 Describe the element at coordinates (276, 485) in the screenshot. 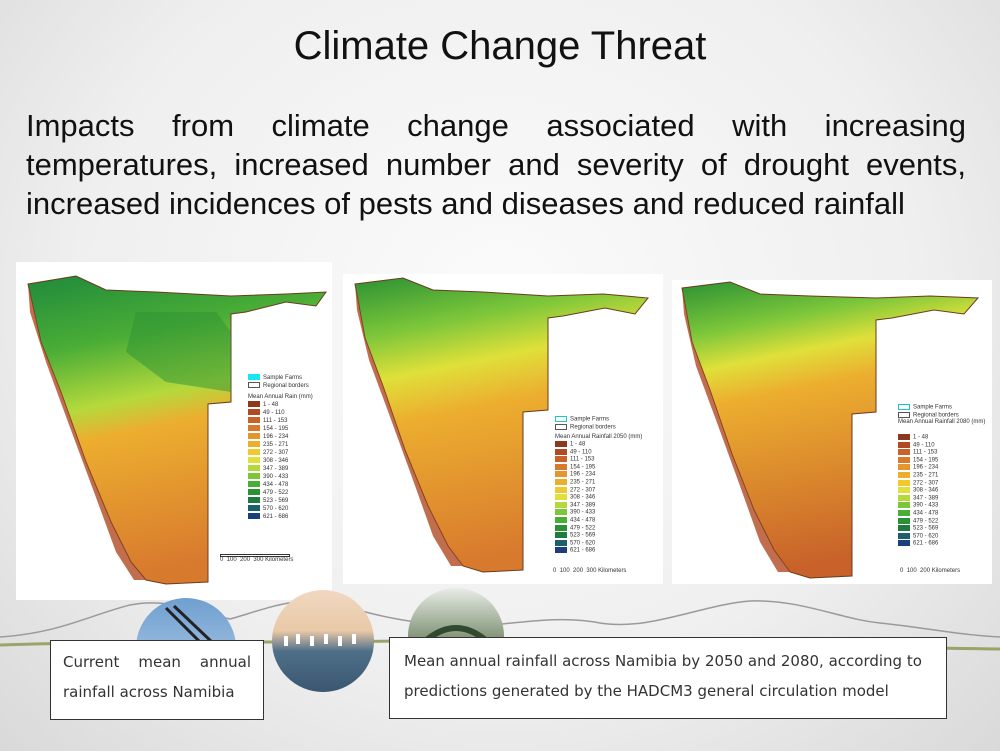

I see `legend-class-label: 434 - 478` at that location.